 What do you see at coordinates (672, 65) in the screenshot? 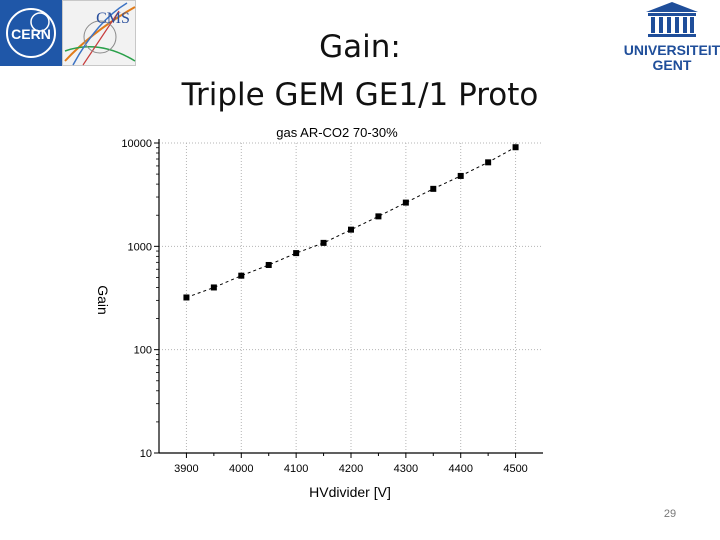
I see `ugent-logo-line2: GENT` at bounding box center [672, 65].